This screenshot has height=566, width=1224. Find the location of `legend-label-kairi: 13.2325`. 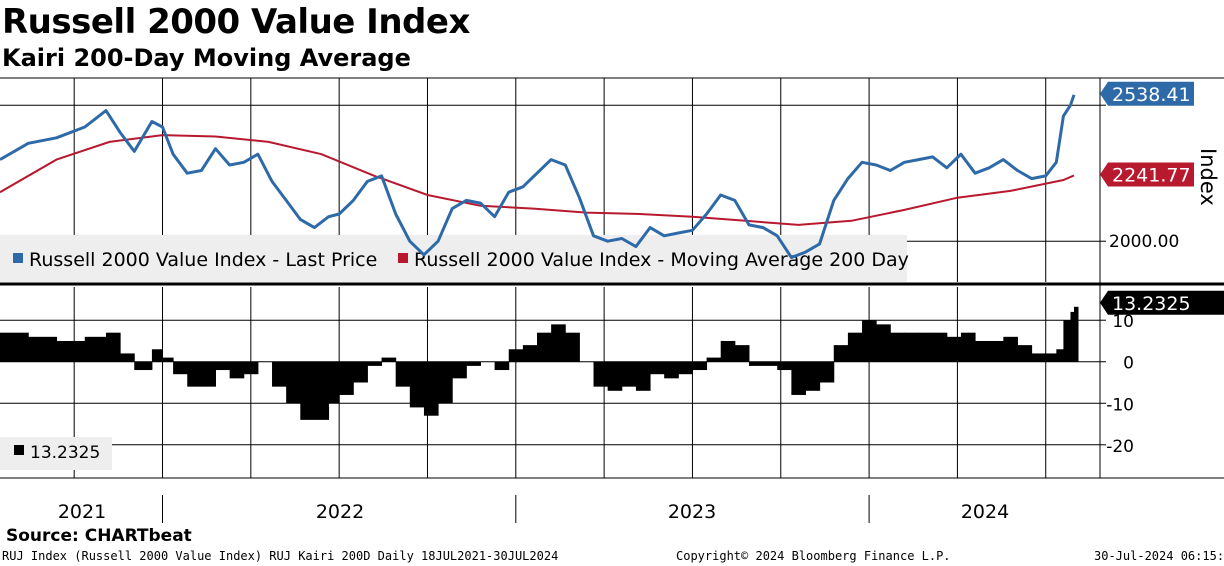

legend-label-kairi: 13.2325 is located at coordinates (65, 453).